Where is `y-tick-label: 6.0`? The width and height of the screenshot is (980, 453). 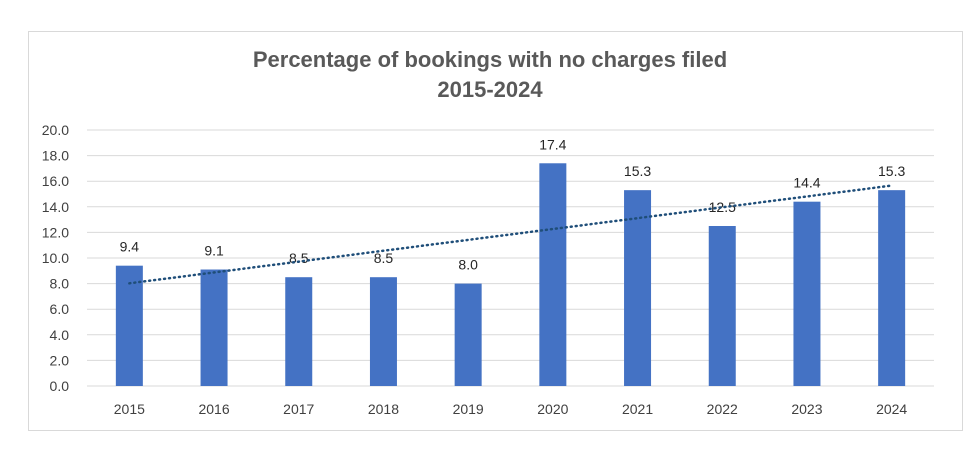 y-tick-label: 6.0 is located at coordinates (60, 309).